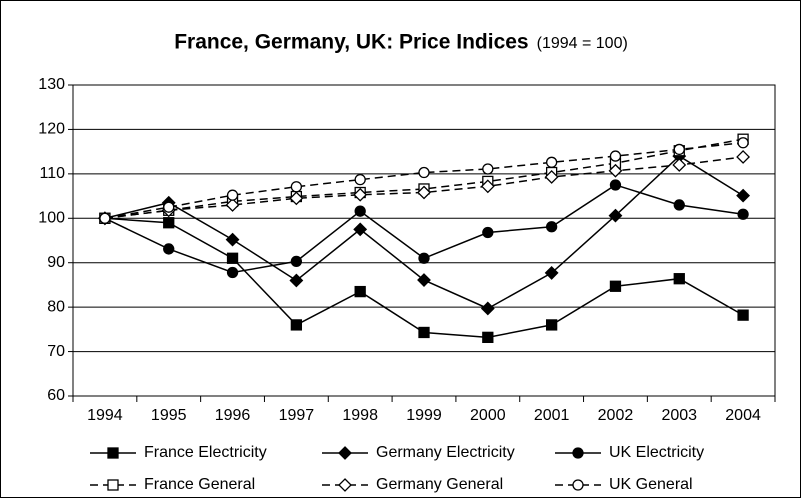 This screenshot has height=504, width=802. Describe the element at coordinates (199, 484) in the screenshot. I see `legend-label: France General` at that location.